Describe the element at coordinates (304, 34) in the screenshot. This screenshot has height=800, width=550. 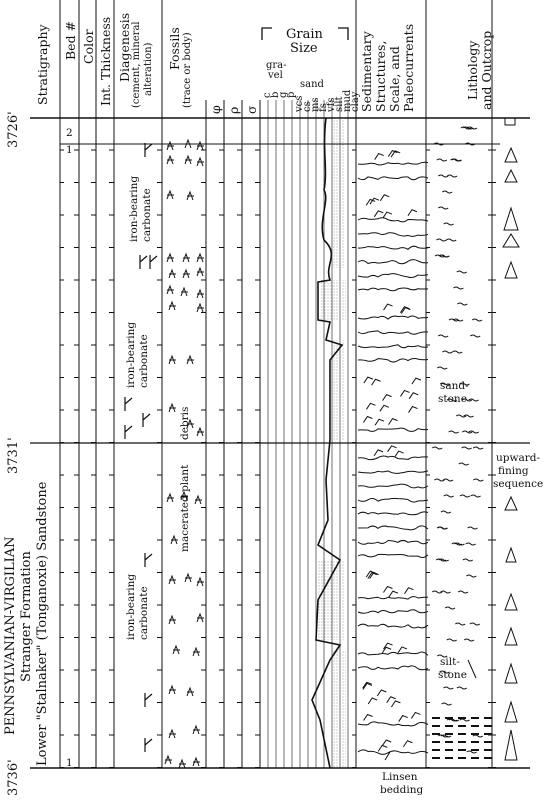
I see `header-grain-size-1: Grain` at that location.